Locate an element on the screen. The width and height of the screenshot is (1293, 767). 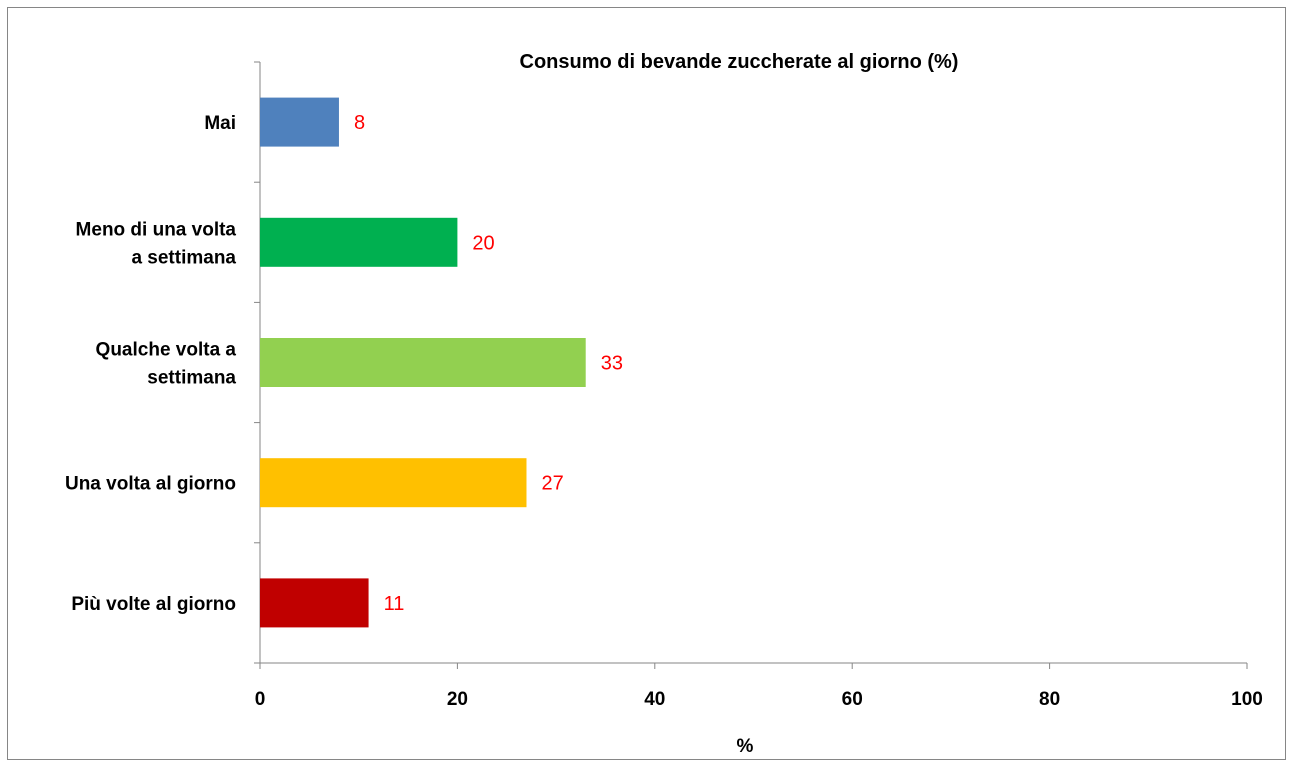
x-axis-title: % is located at coordinates (745, 746).